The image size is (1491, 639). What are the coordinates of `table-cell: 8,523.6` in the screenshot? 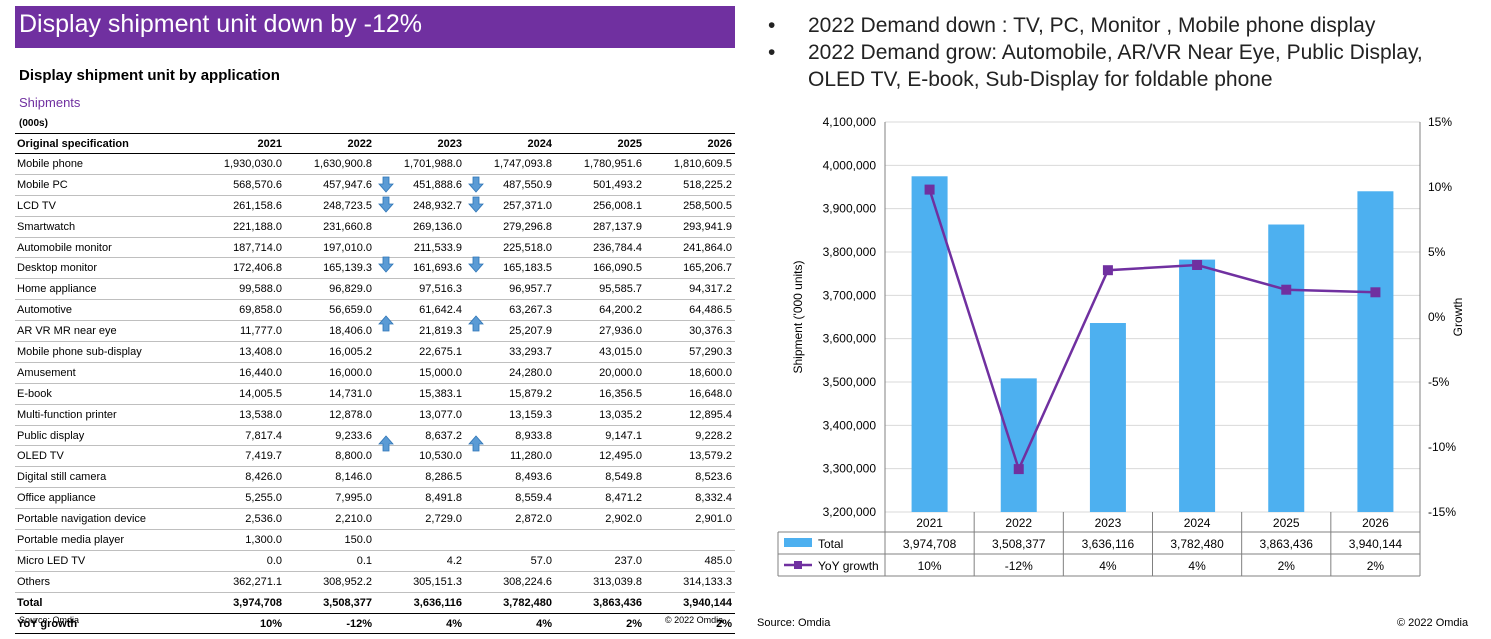 It's located at (690, 477).